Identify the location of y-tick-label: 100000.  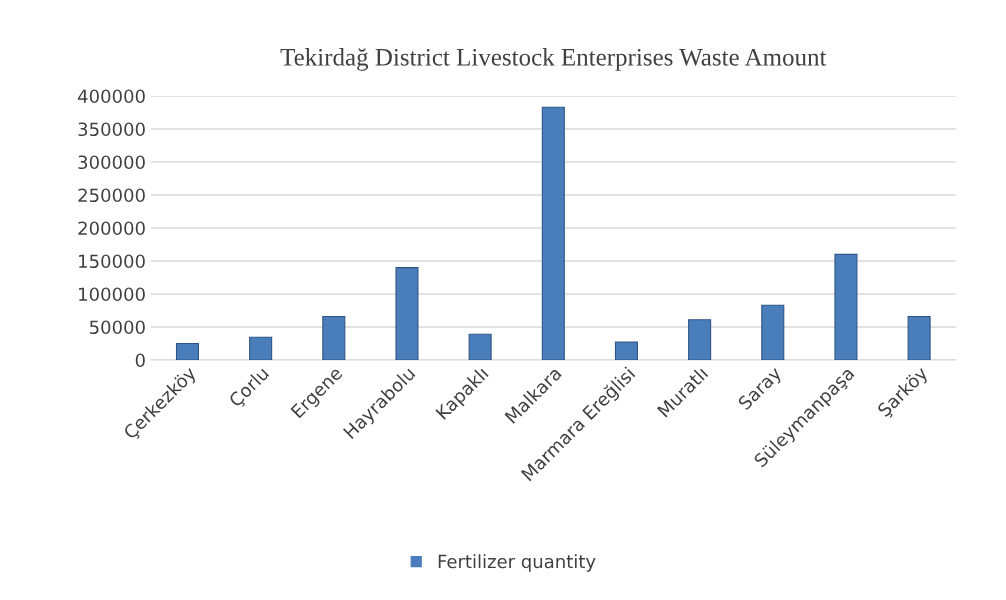
(112, 294).